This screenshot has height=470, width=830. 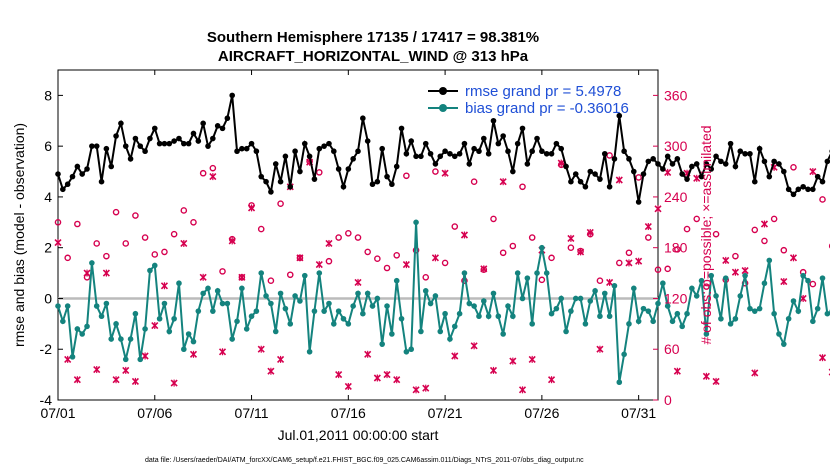 I want to click on y2-tick-label: 300, so click(x=676, y=146).